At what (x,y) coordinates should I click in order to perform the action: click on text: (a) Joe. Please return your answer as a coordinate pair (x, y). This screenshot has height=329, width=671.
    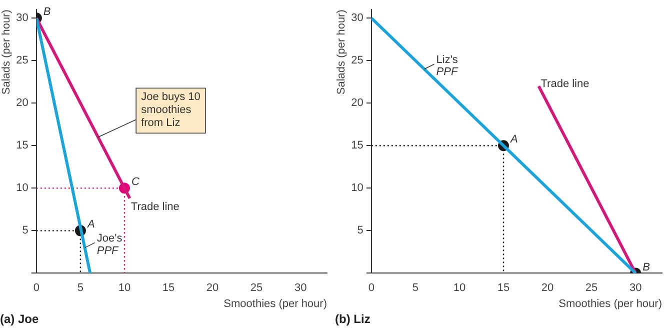
    Looking at the image, I should click on (20, 319).